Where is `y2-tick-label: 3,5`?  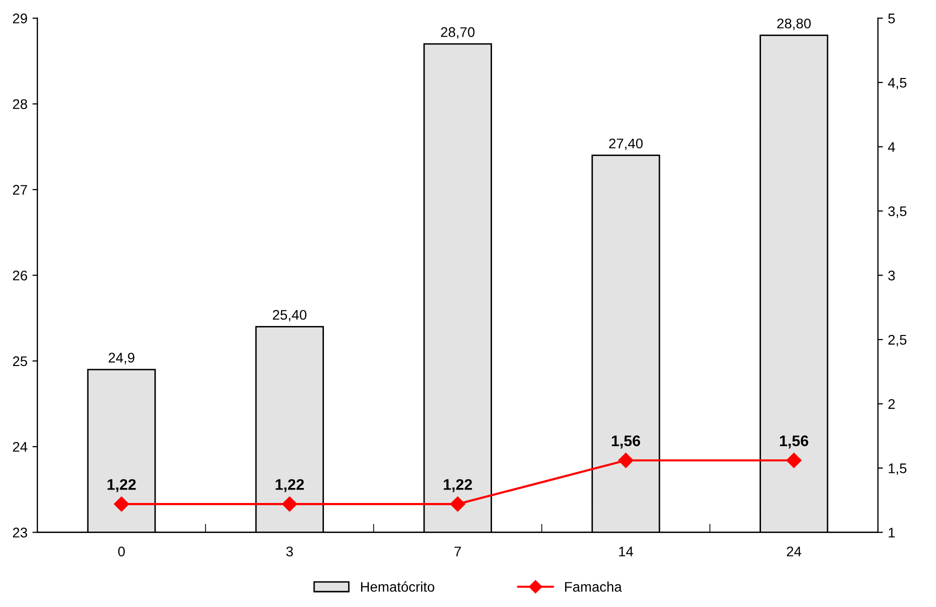
y2-tick-label: 3,5 is located at coordinates (897, 212).